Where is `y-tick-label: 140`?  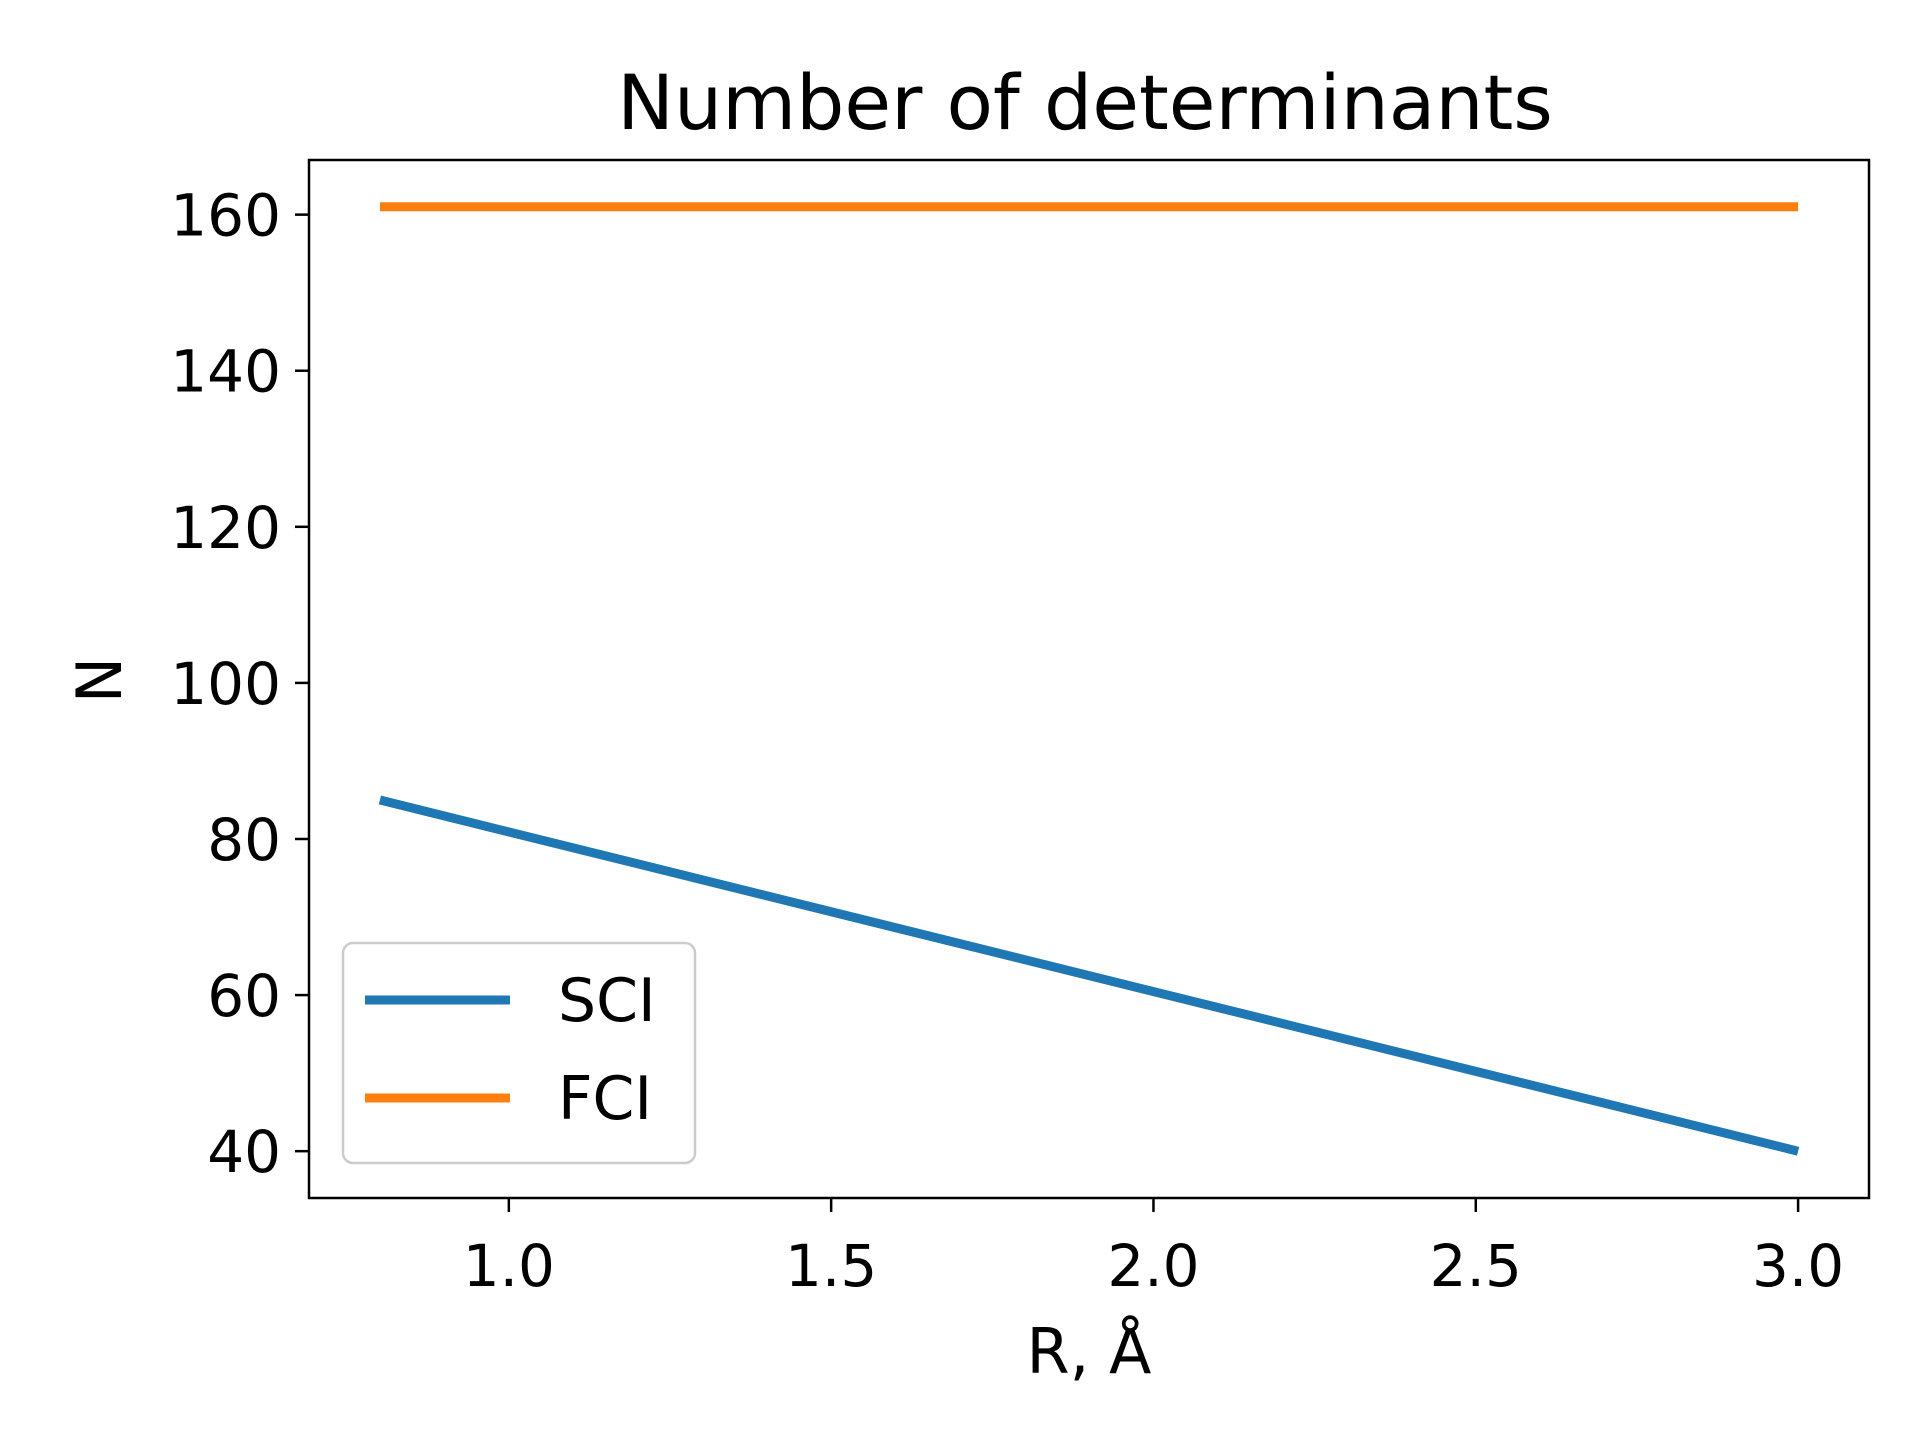
y-tick-label: 140 is located at coordinates (225, 372).